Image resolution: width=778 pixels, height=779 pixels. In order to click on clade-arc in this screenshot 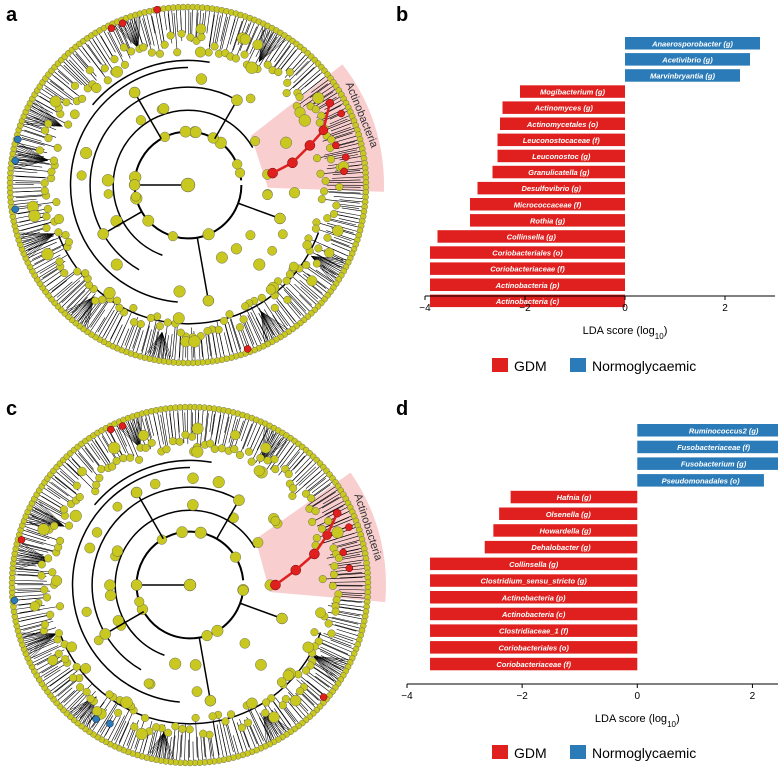, I will do `click(150, 82)`.